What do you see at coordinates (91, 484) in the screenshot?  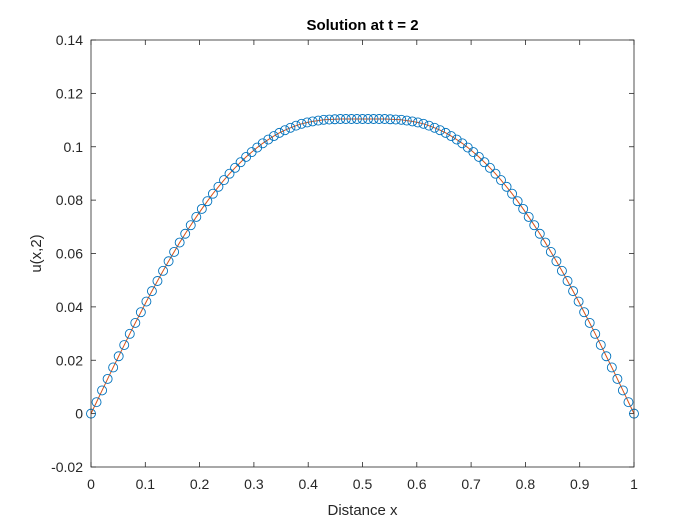 I see `x-tick-label: 0` at bounding box center [91, 484].